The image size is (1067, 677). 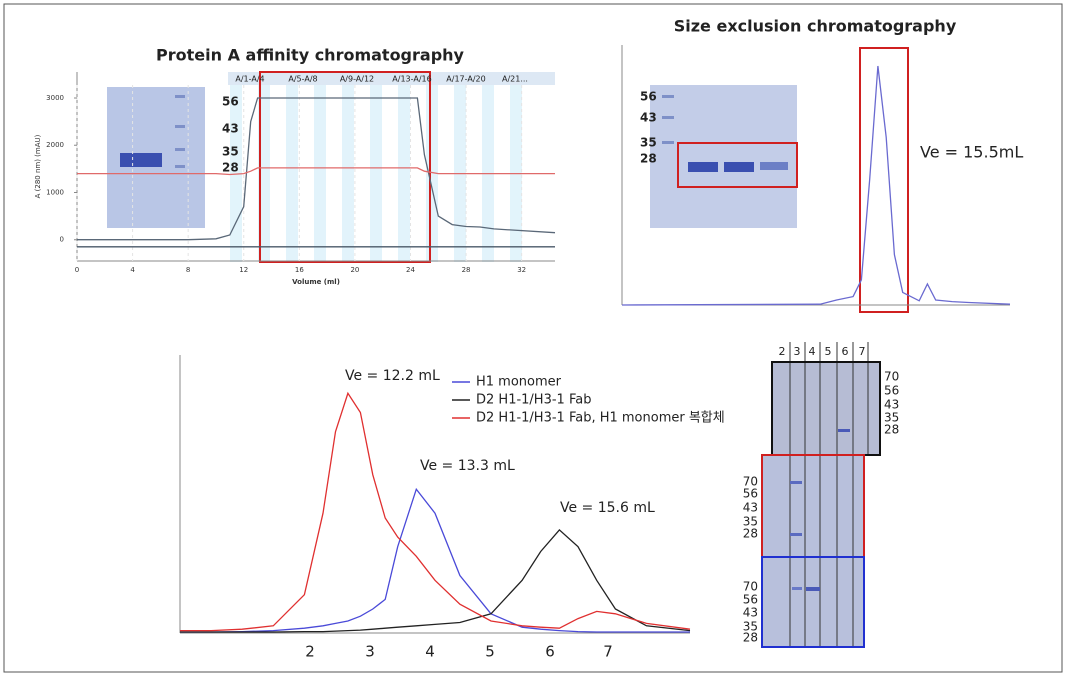 I want to click on lane-label: 7, so click(x=862, y=351).